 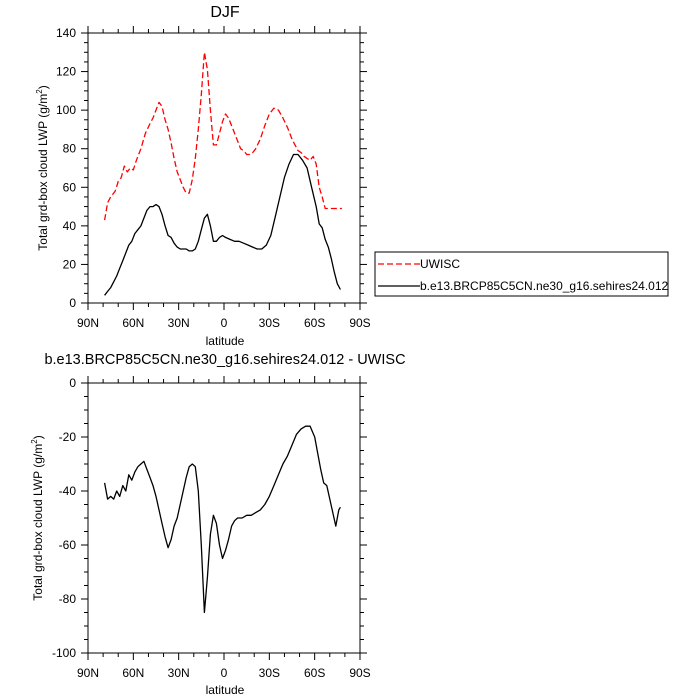 I want to click on top-y-tick-label: 40, so click(x=70, y=226).